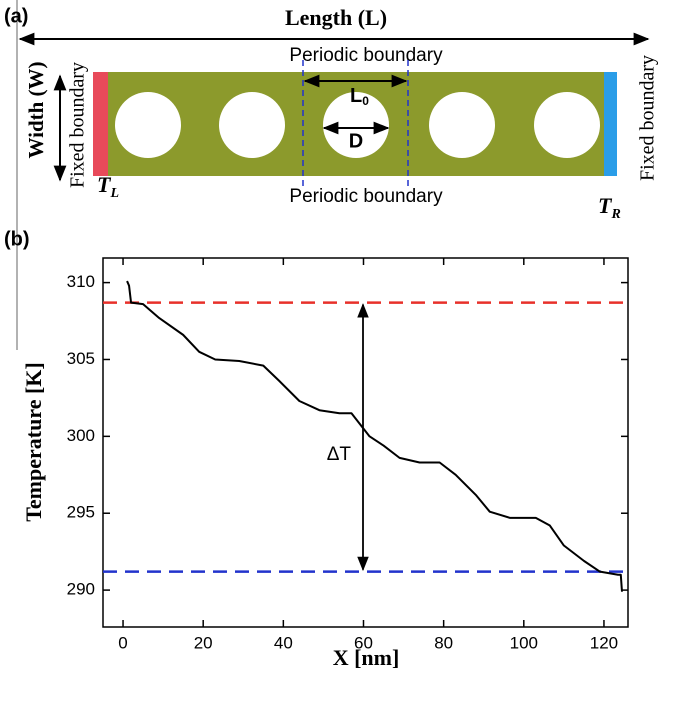  Describe the element at coordinates (339, 454) in the screenshot. I see `delta-label: ΔT` at that location.